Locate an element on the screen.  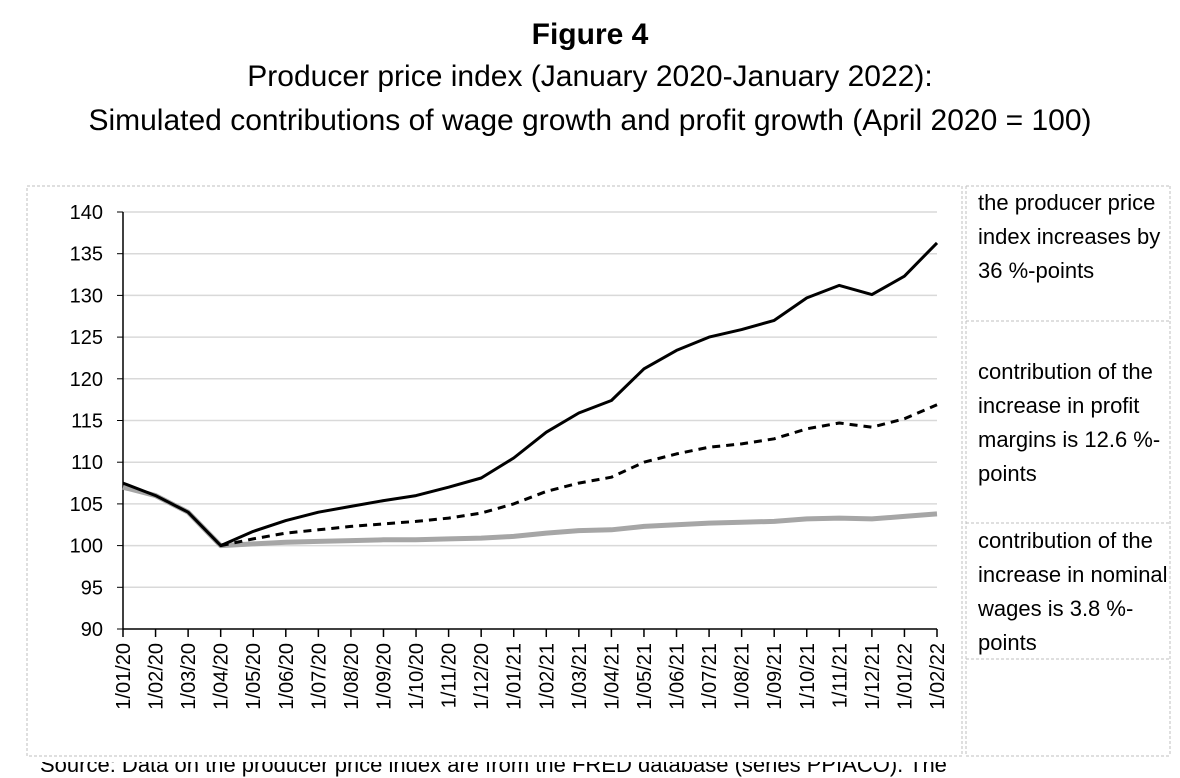
x-tick-label-14: 1/02/21 is located at coordinates (547, 676).